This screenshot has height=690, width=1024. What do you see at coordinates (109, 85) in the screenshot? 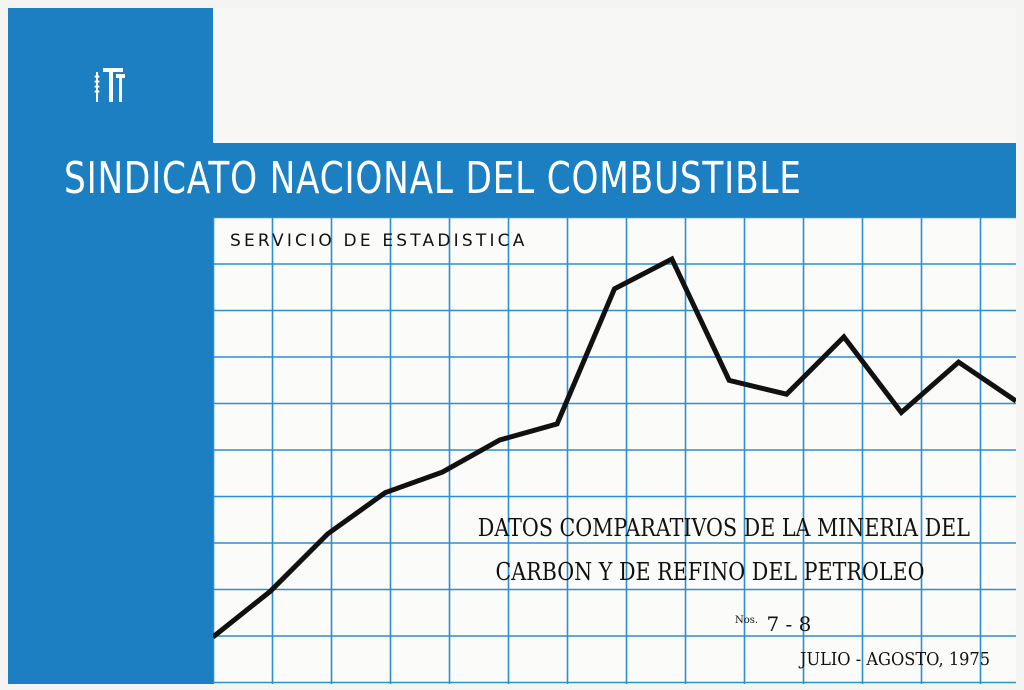
I see `syndicate-emblem-icon` at bounding box center [109, 85].